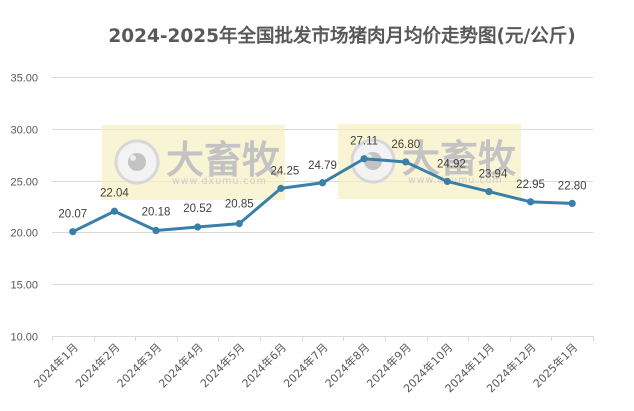  Describe the element at coordinates (24, 131) in the screenshot. I see `y-tick-label: 30.00` at that location.